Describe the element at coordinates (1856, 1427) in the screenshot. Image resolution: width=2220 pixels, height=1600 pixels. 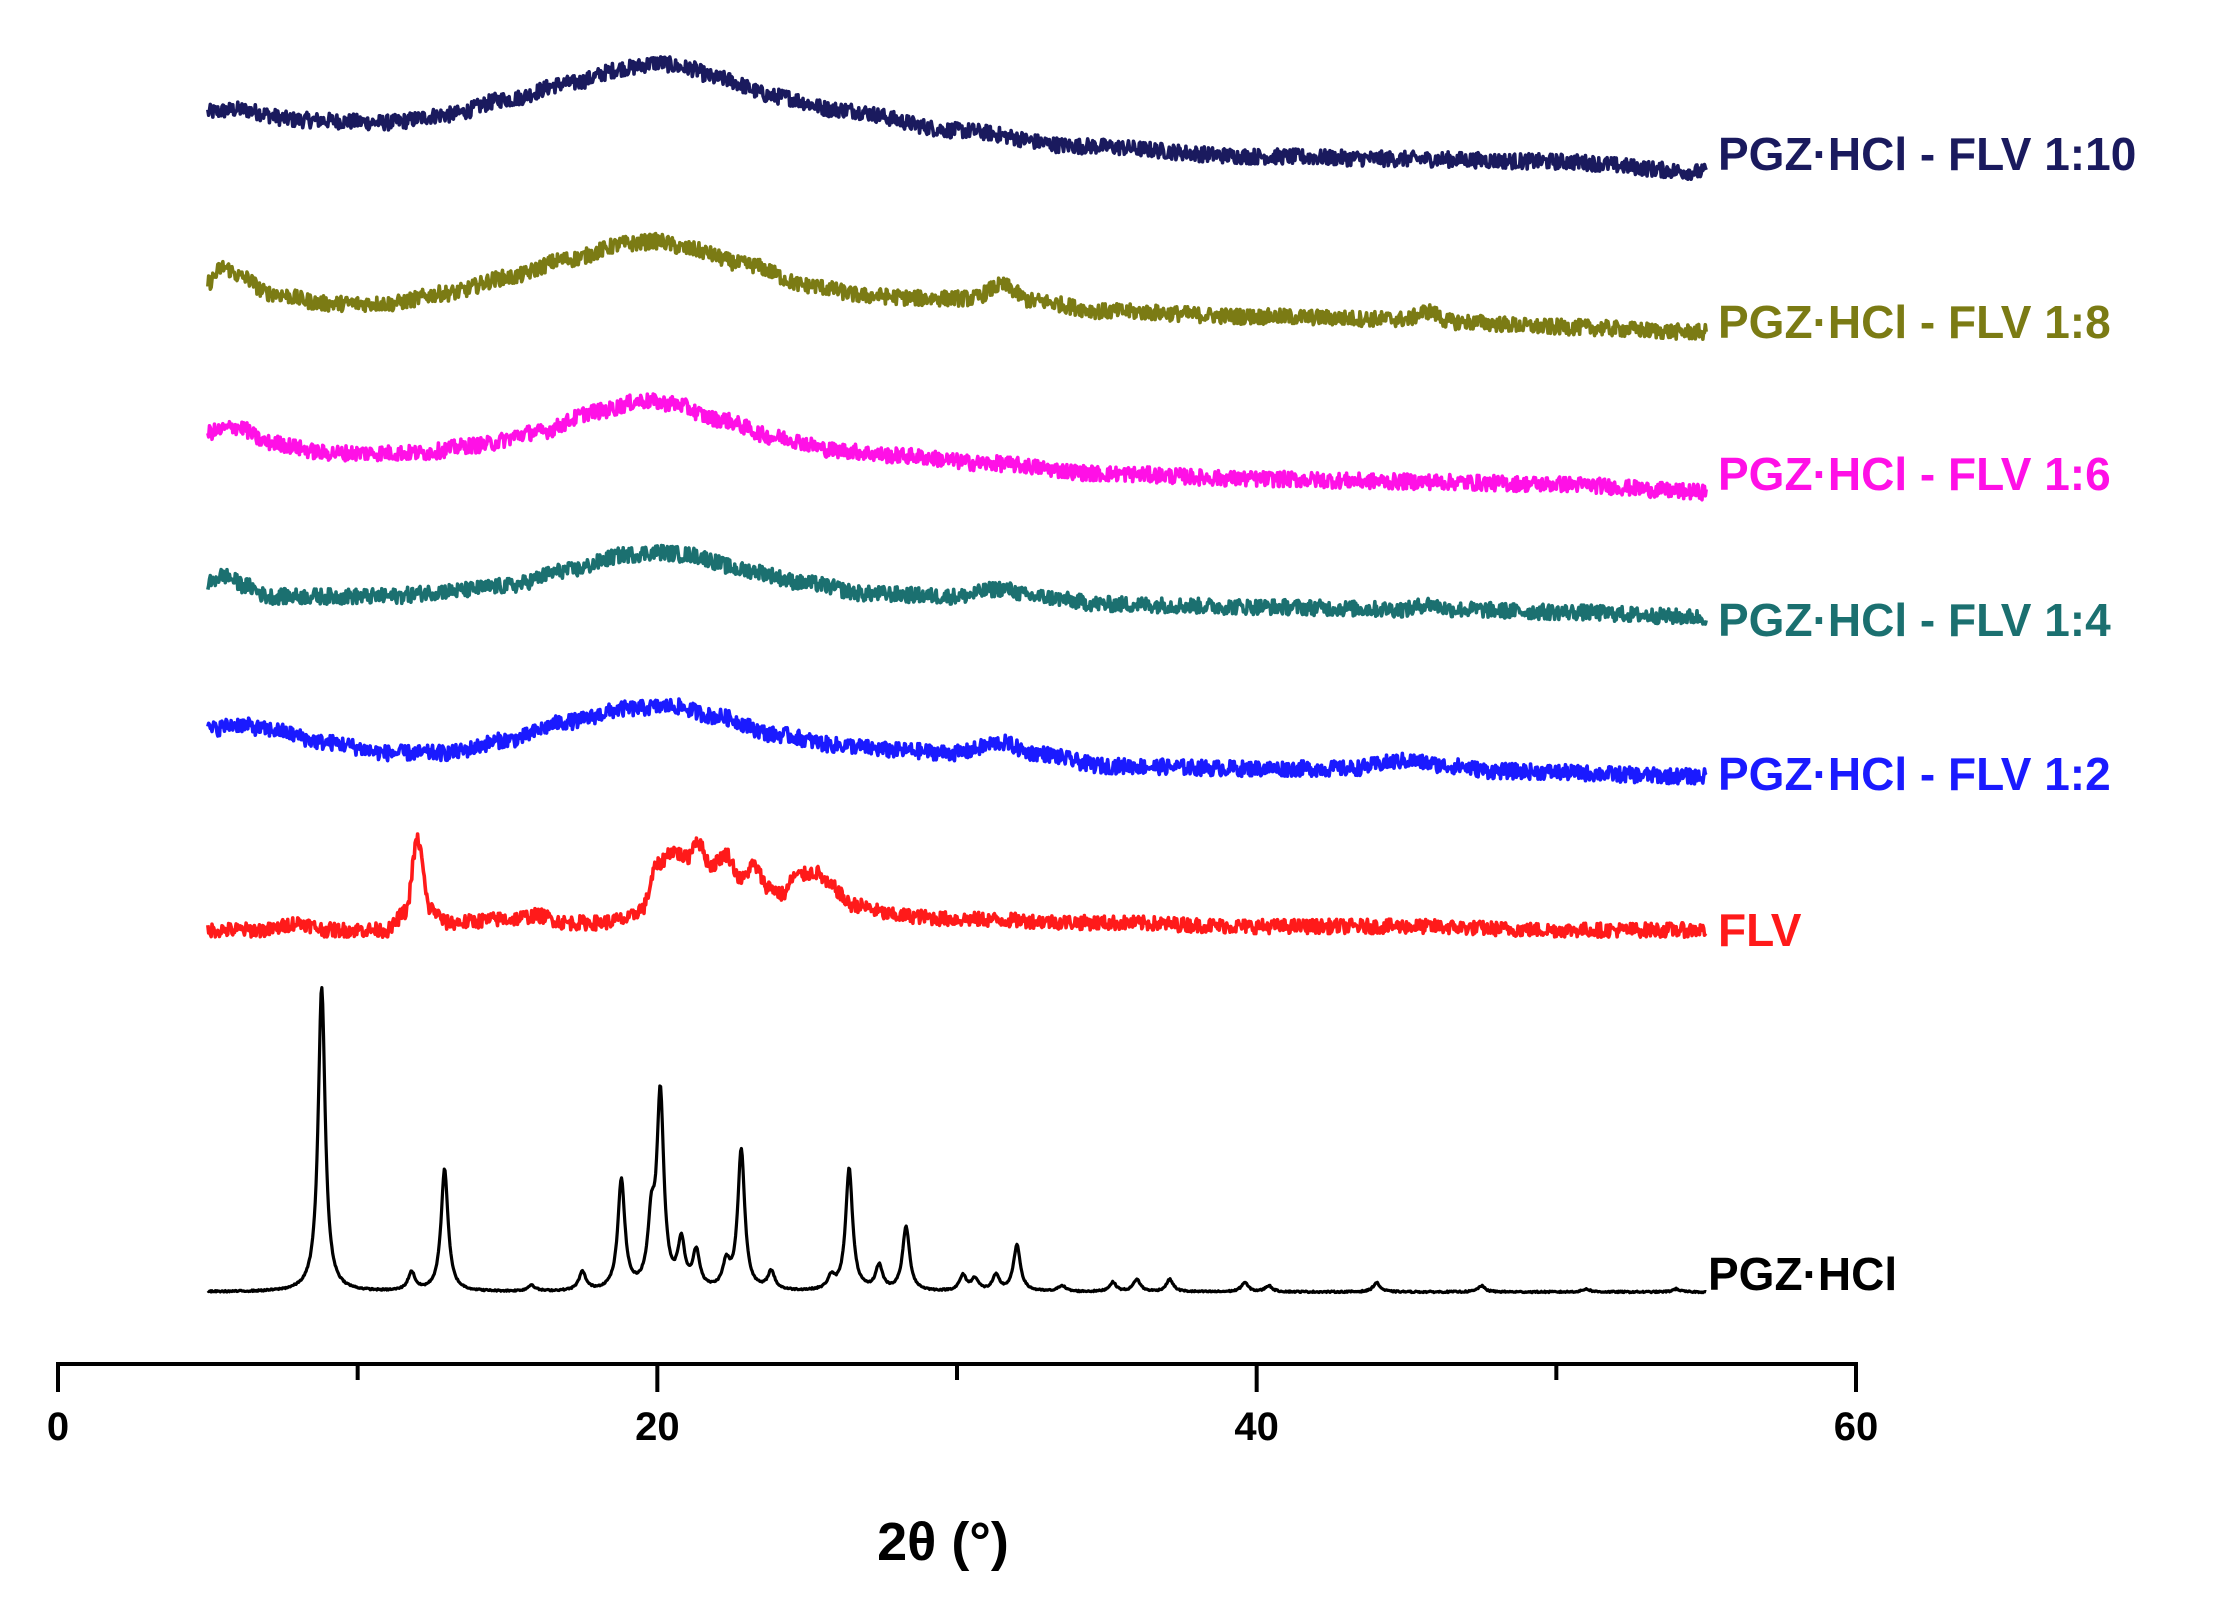
I see `x-tick-label-3: 60` at that location.